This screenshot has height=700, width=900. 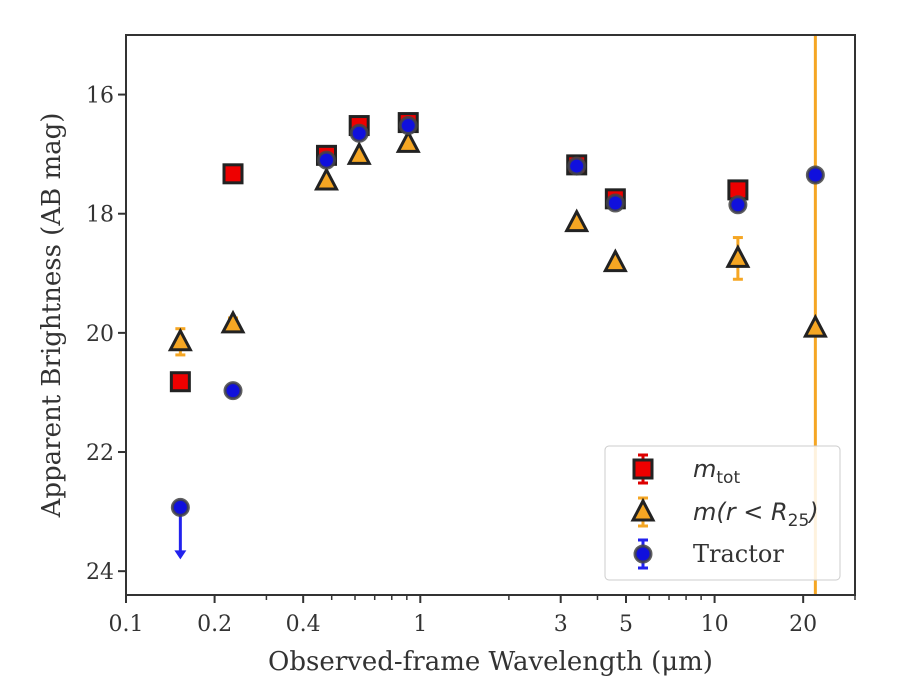 I want to click on x-axis-label: Observed-frame Wavelength (μm), so click(x=490, y=662).